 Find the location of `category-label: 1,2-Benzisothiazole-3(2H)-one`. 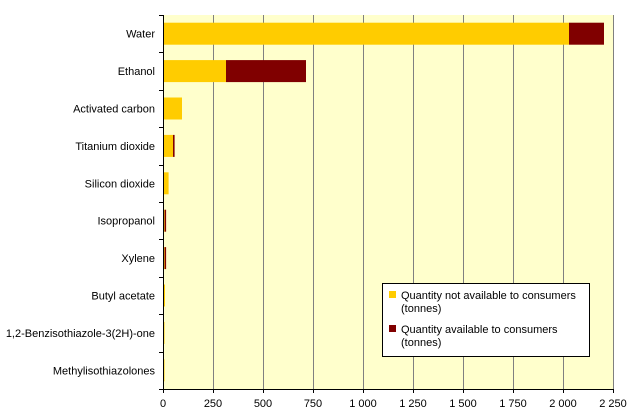

category-label: 1,2-Benzisothiazole-3(2H)-one is located at coordinates (80, 334).